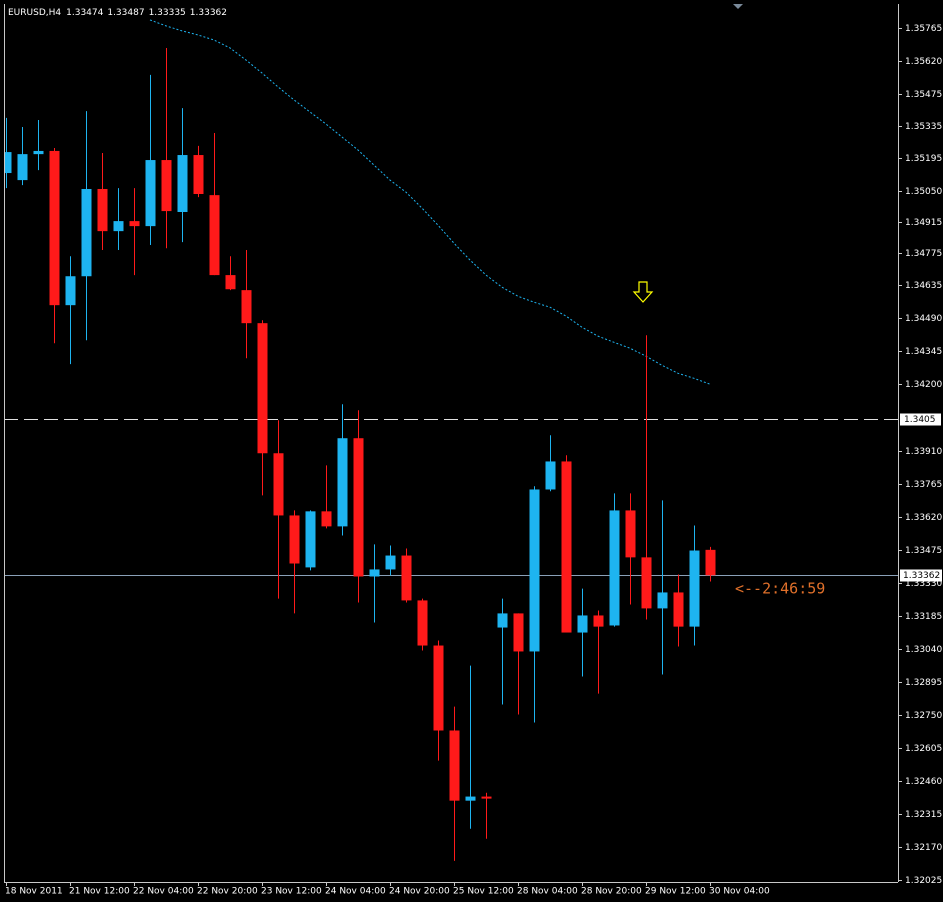 This screenshot has height=902, width=943. I want to click on y-tick-label: 1.32460, so click(923, 782).